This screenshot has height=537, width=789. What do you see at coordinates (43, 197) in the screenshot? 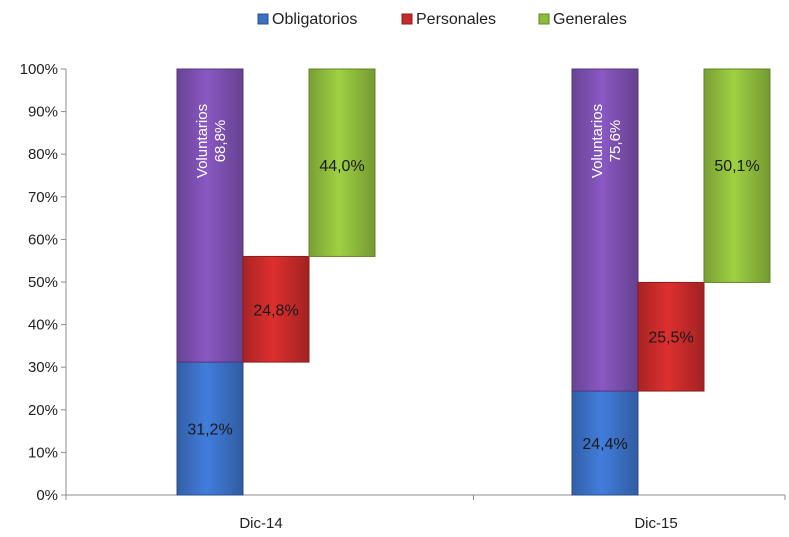
I see `y-tick-label: 70%` at bounding box center [43, 197].